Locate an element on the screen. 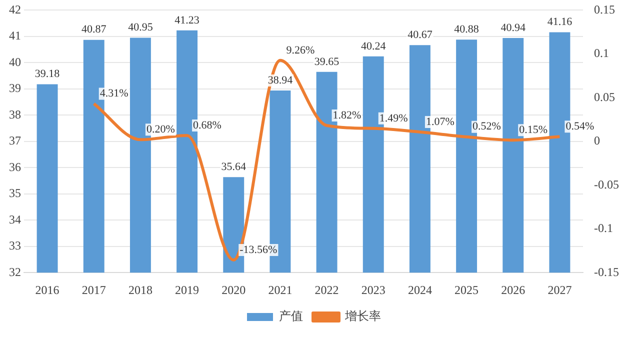  x-tick-label: 2022 is located at coordinates (326, 289).